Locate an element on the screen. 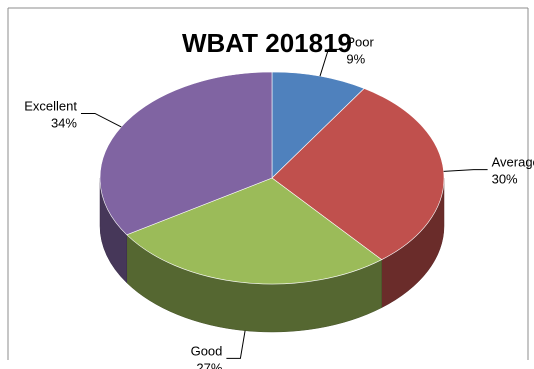 The height and width of the screenshot is (369, 534). leader-line-average is located at coordinates (465, 170).